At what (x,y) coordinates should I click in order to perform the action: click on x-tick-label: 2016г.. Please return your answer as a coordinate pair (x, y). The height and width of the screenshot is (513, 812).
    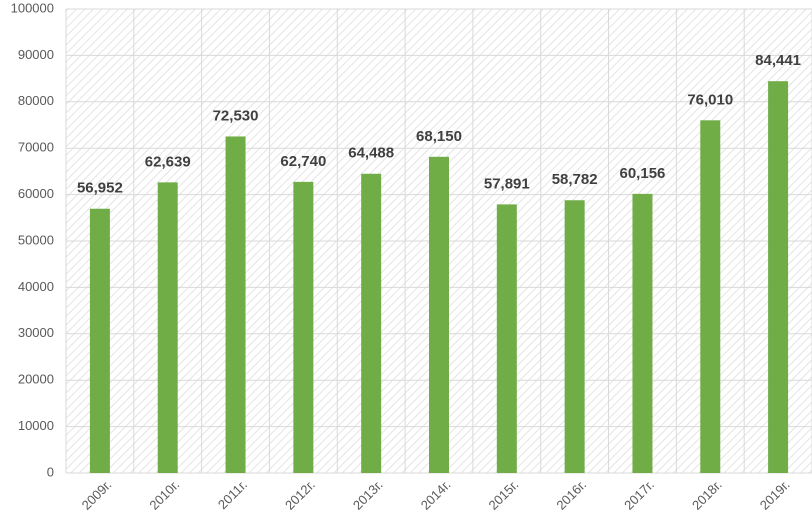
    Looking at the image, I should click on (571, 495).